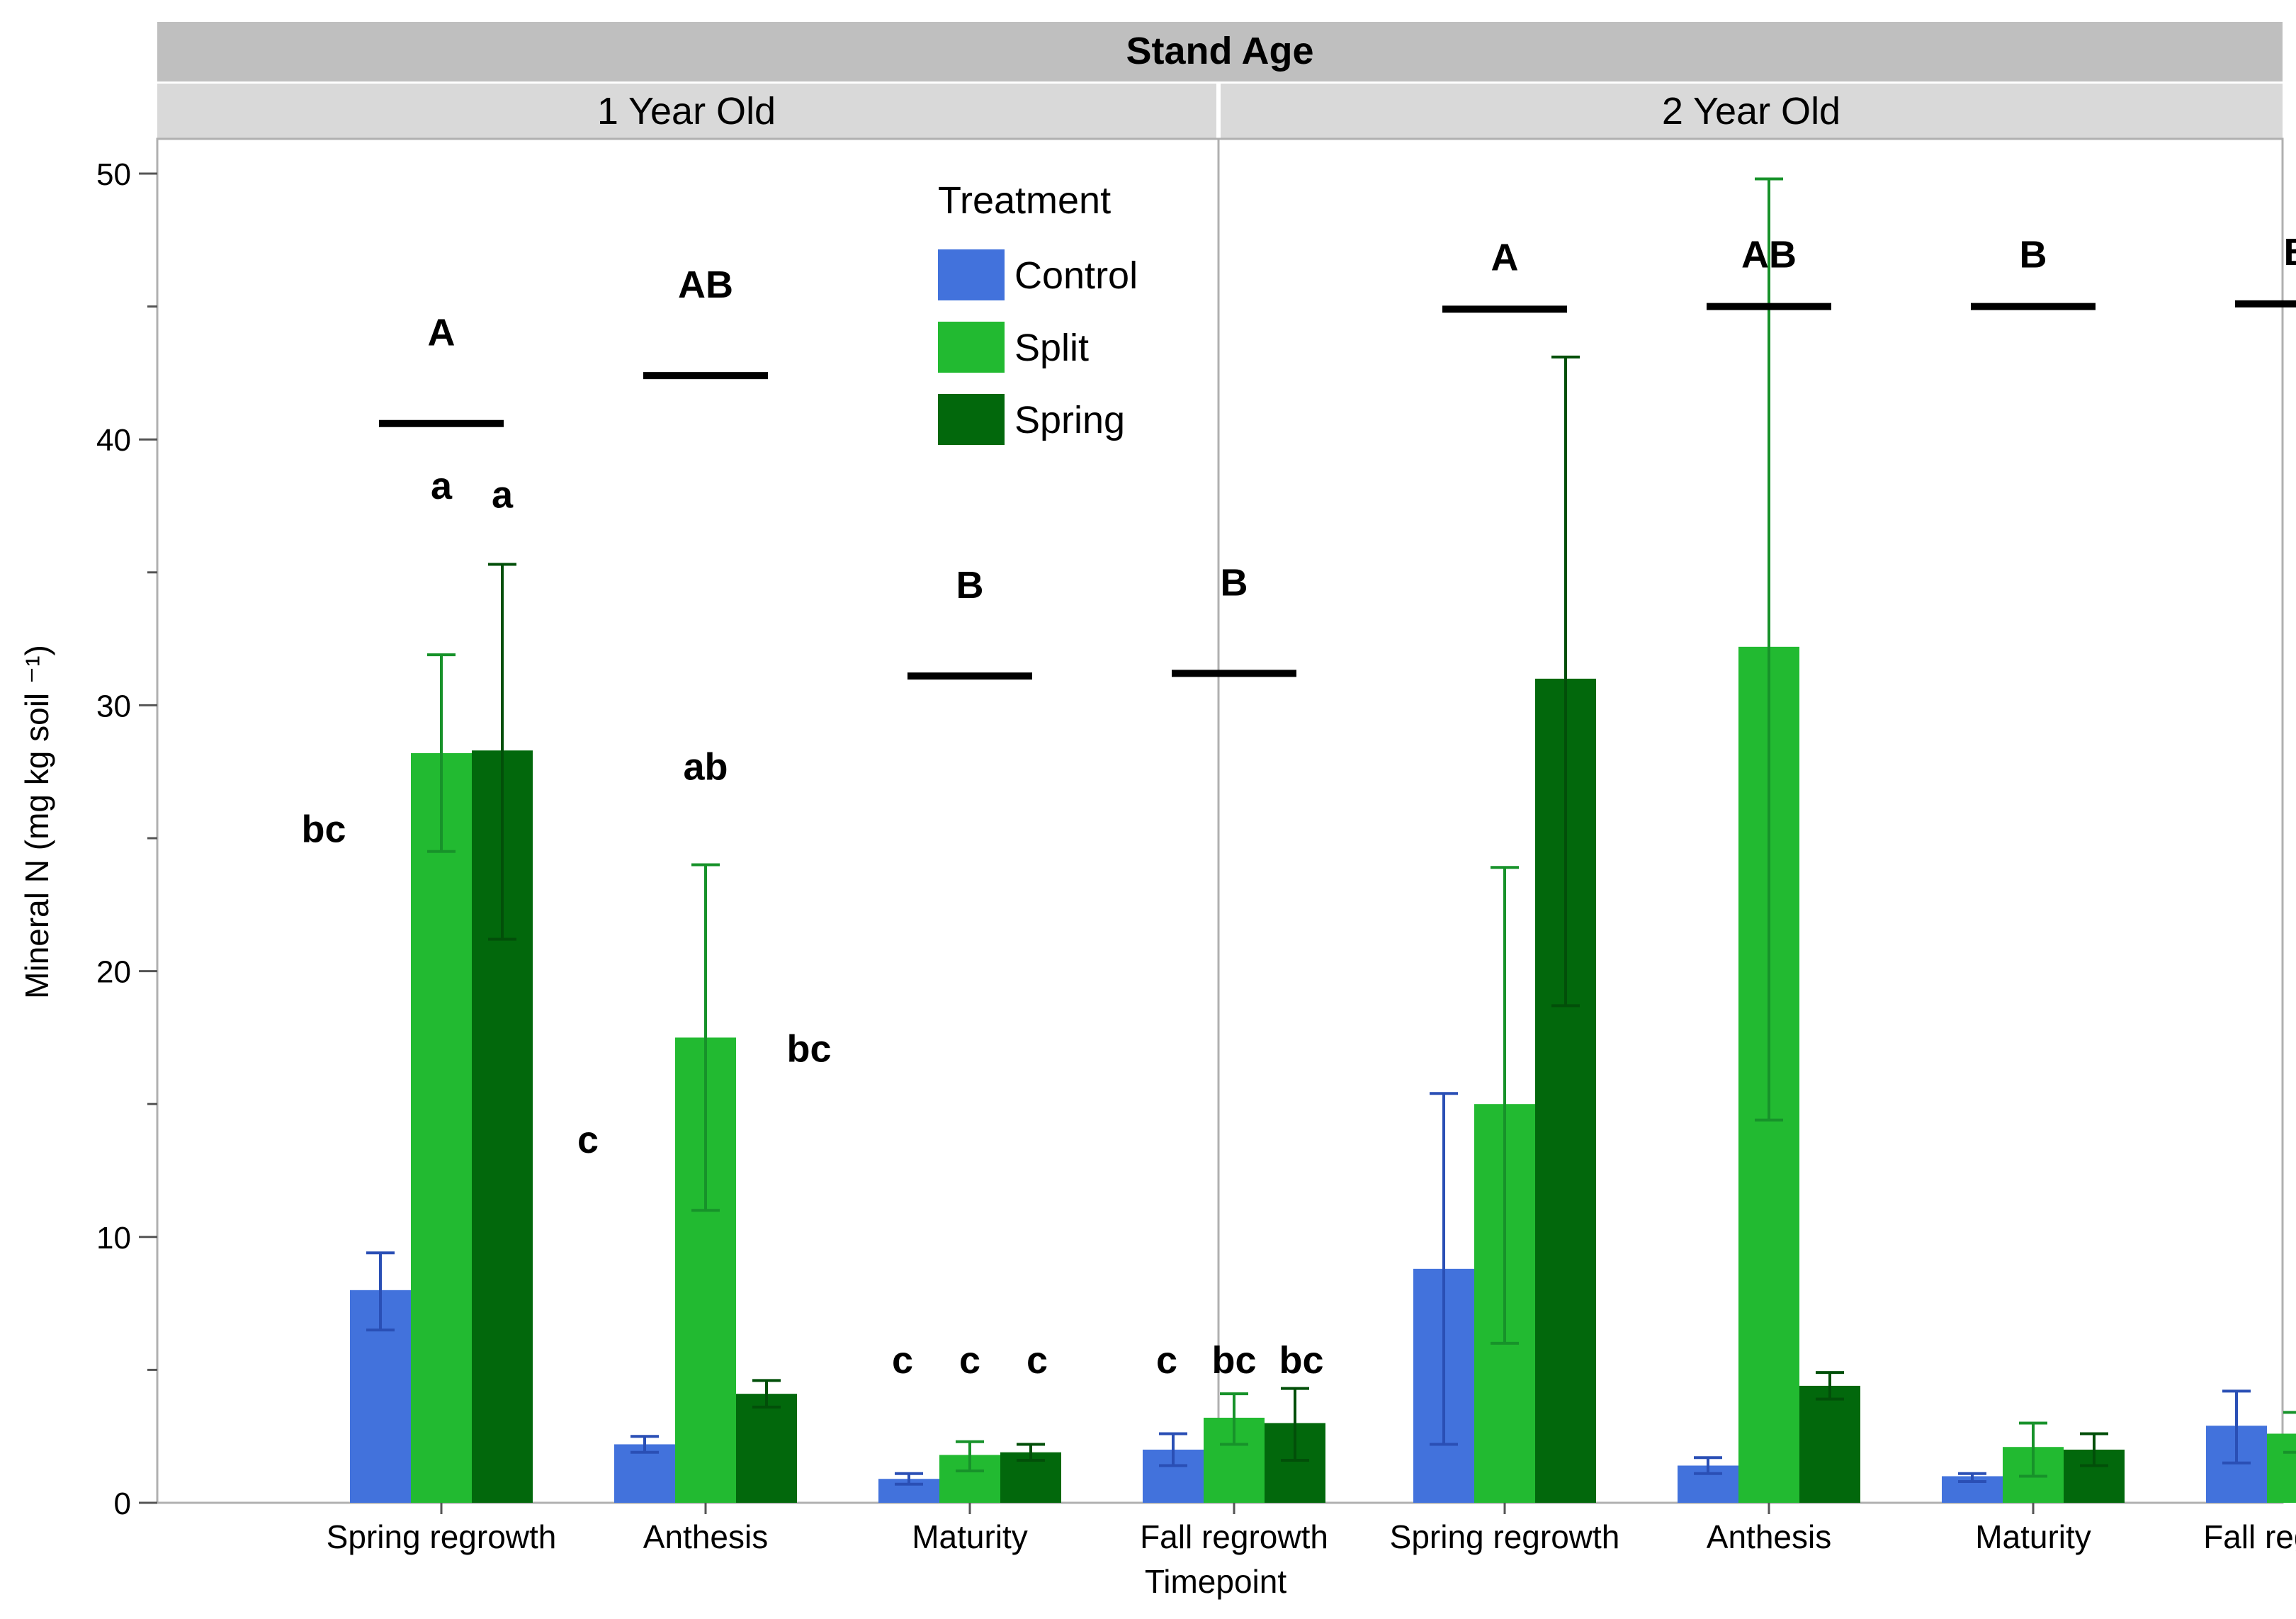 The width and height of the screenshot is (2296, 1619). Describe the element at coordinates (705, 767) in the screenshot. I see `bar-letter: ab` at that location.